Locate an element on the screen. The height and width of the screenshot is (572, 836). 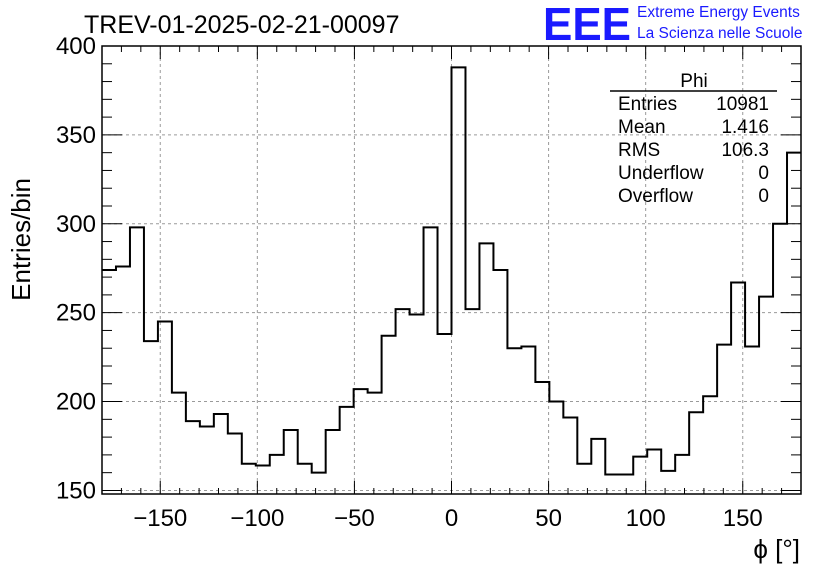
x-axis-label: ϕ [°] is located at coordinates (776, 549).